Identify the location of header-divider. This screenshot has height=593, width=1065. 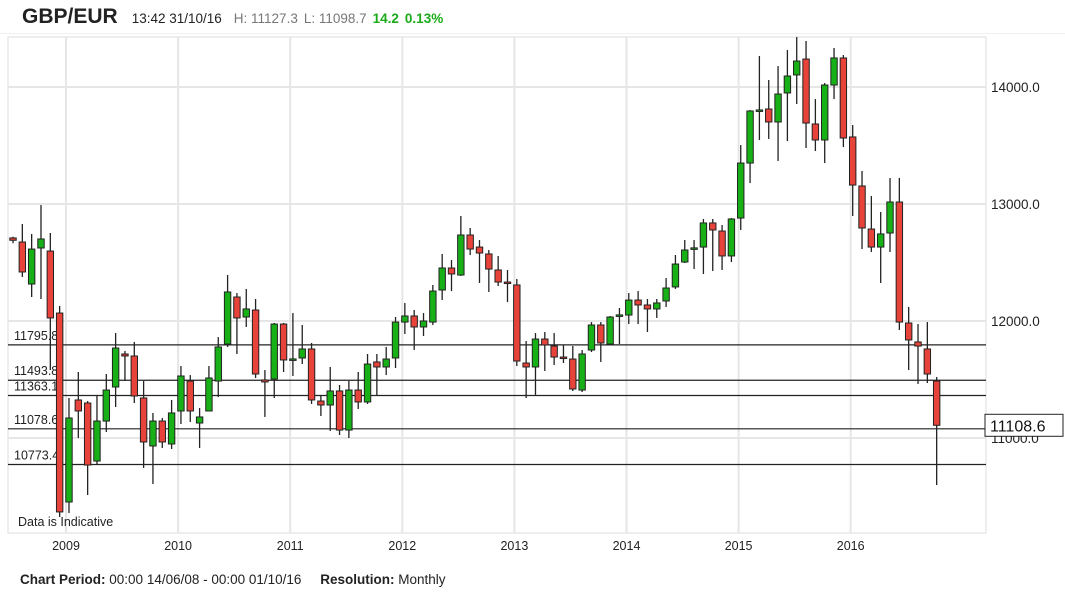
(532, 33).